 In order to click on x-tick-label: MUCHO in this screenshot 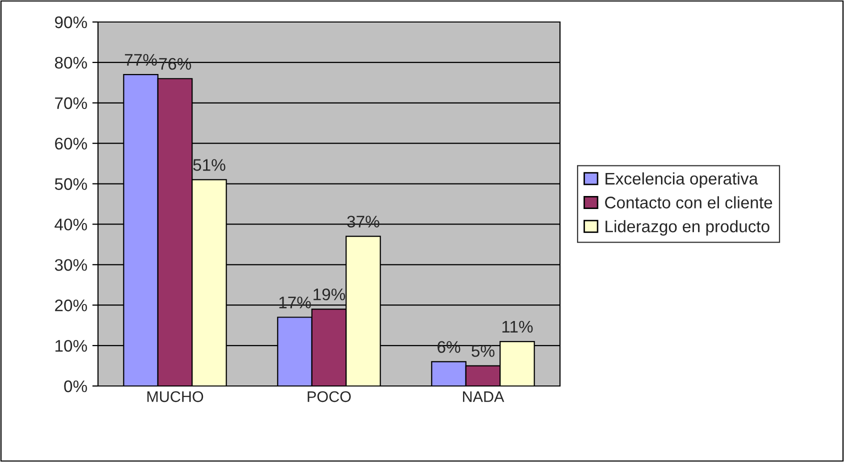, I will do `click(175, 396)`.